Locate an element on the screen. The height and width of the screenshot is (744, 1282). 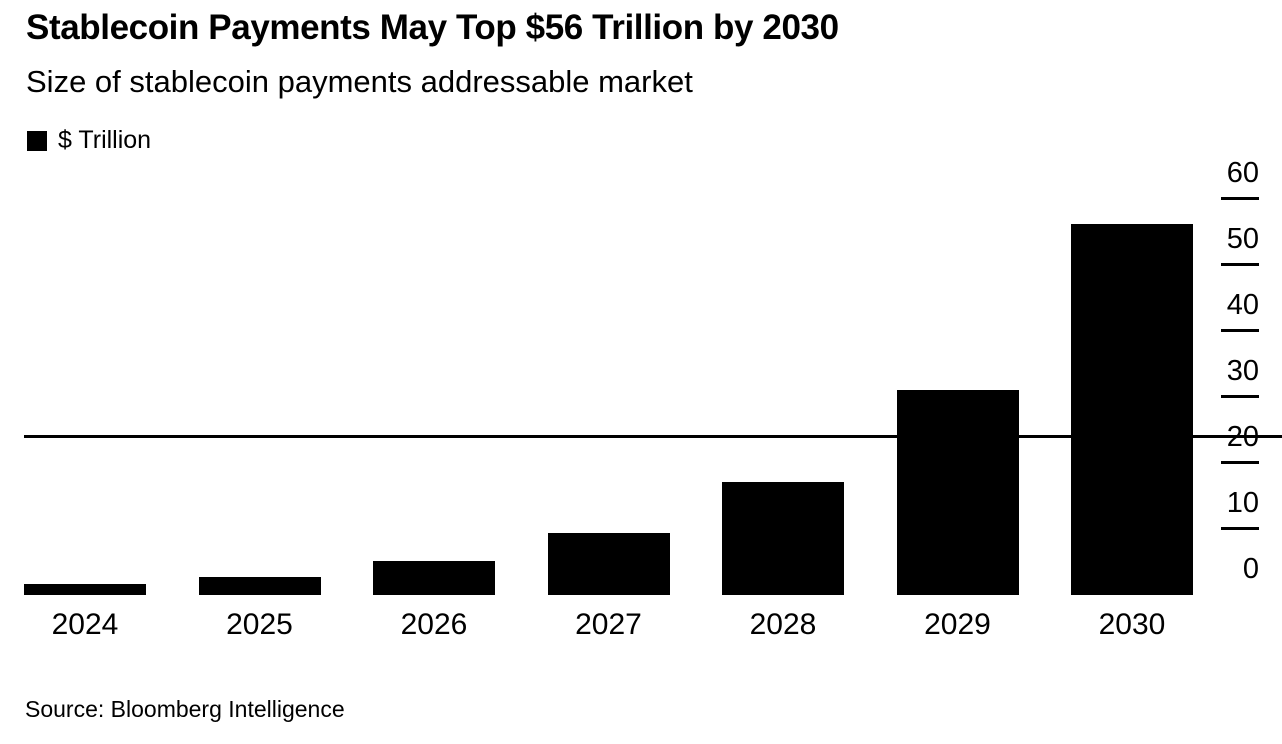
x-tick-label-2024: 2024 is located at coordinates (85, 624).